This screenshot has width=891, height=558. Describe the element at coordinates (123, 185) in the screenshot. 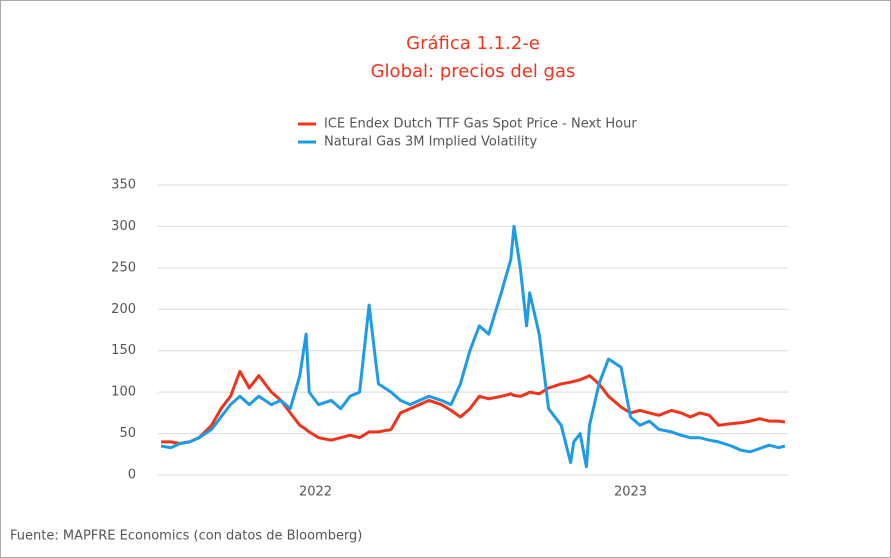

I see `y-tick-label: 350` at that location.